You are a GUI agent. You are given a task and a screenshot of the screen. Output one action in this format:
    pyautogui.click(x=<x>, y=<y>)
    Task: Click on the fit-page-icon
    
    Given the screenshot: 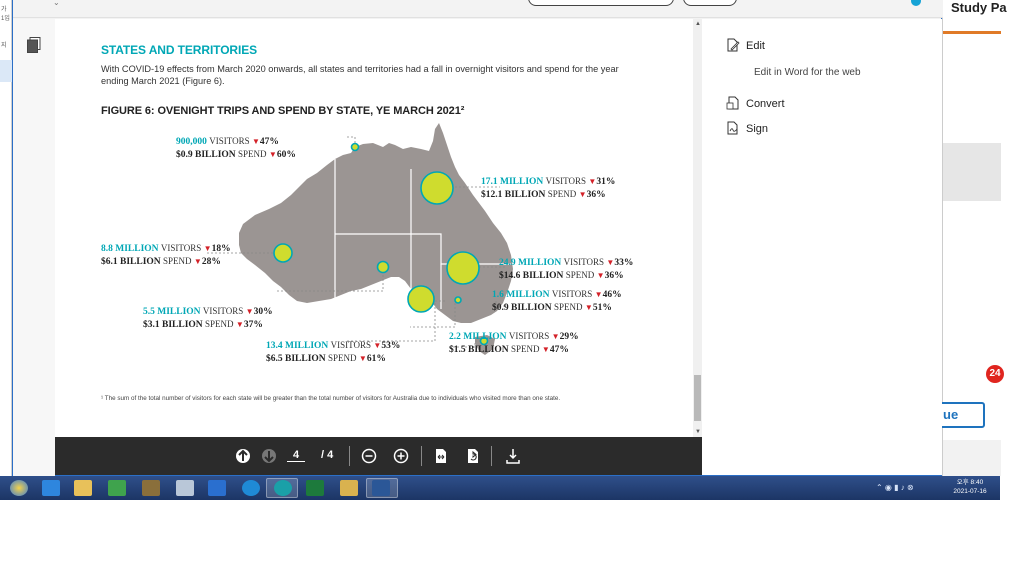 What is the action you would take?
    pyautogui.click(x=441, y=456)
    